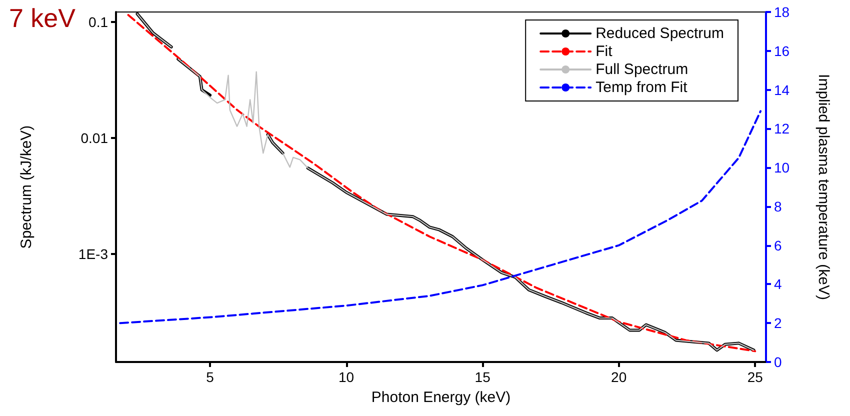  I want to click on y2-tick-label: 12, so click(782, 128).